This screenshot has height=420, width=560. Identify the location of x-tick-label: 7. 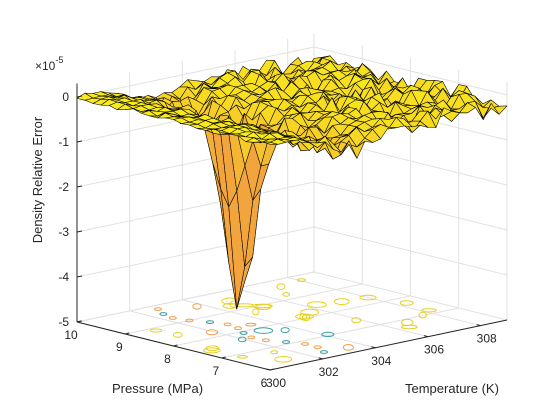
(215, 371).